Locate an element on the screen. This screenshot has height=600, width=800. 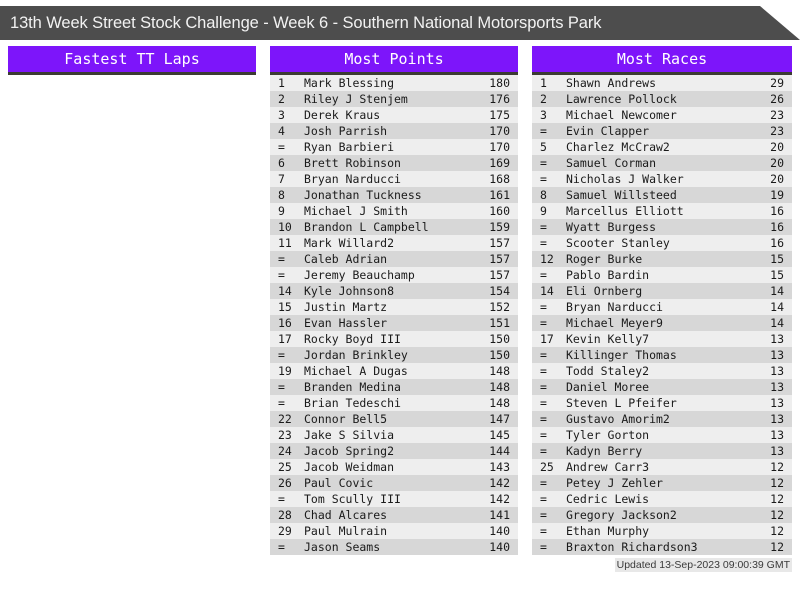
table-row: = Tom Scully III 142 is located at coordinates (394, 499).